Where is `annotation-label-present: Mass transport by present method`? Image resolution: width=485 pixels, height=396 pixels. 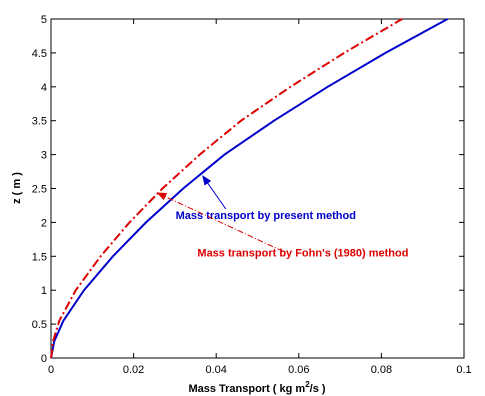 annotation-label-present: Mass transport by present method is located at coordinates (266, 216).